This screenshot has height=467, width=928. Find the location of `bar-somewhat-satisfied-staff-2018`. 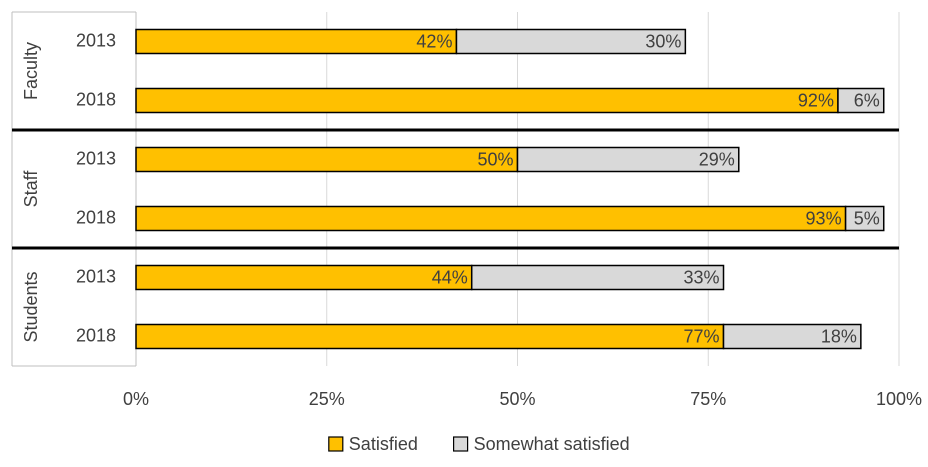

bar-somewhat-satisfied-staff-2018 is located at coordinates (864, 218).